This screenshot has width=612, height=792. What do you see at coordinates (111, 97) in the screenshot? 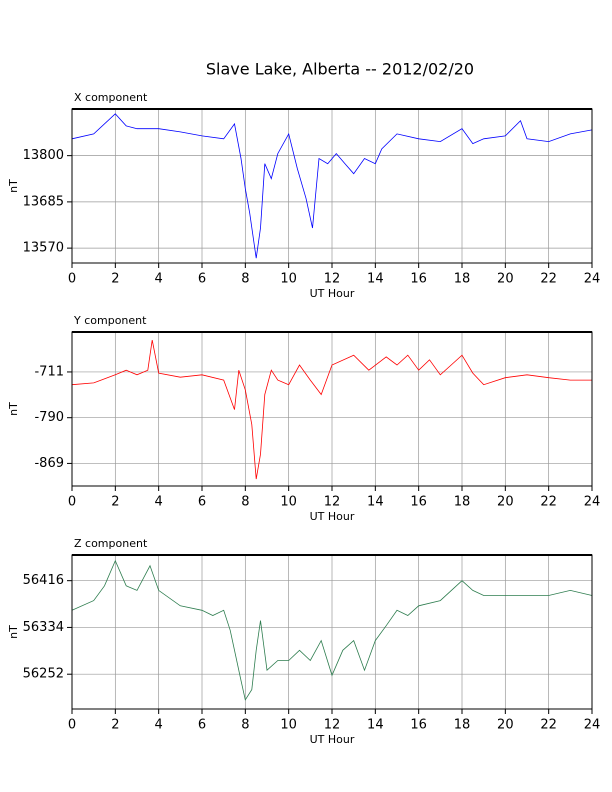
I see `panel-title: X component` at bounding box center [111, 97].